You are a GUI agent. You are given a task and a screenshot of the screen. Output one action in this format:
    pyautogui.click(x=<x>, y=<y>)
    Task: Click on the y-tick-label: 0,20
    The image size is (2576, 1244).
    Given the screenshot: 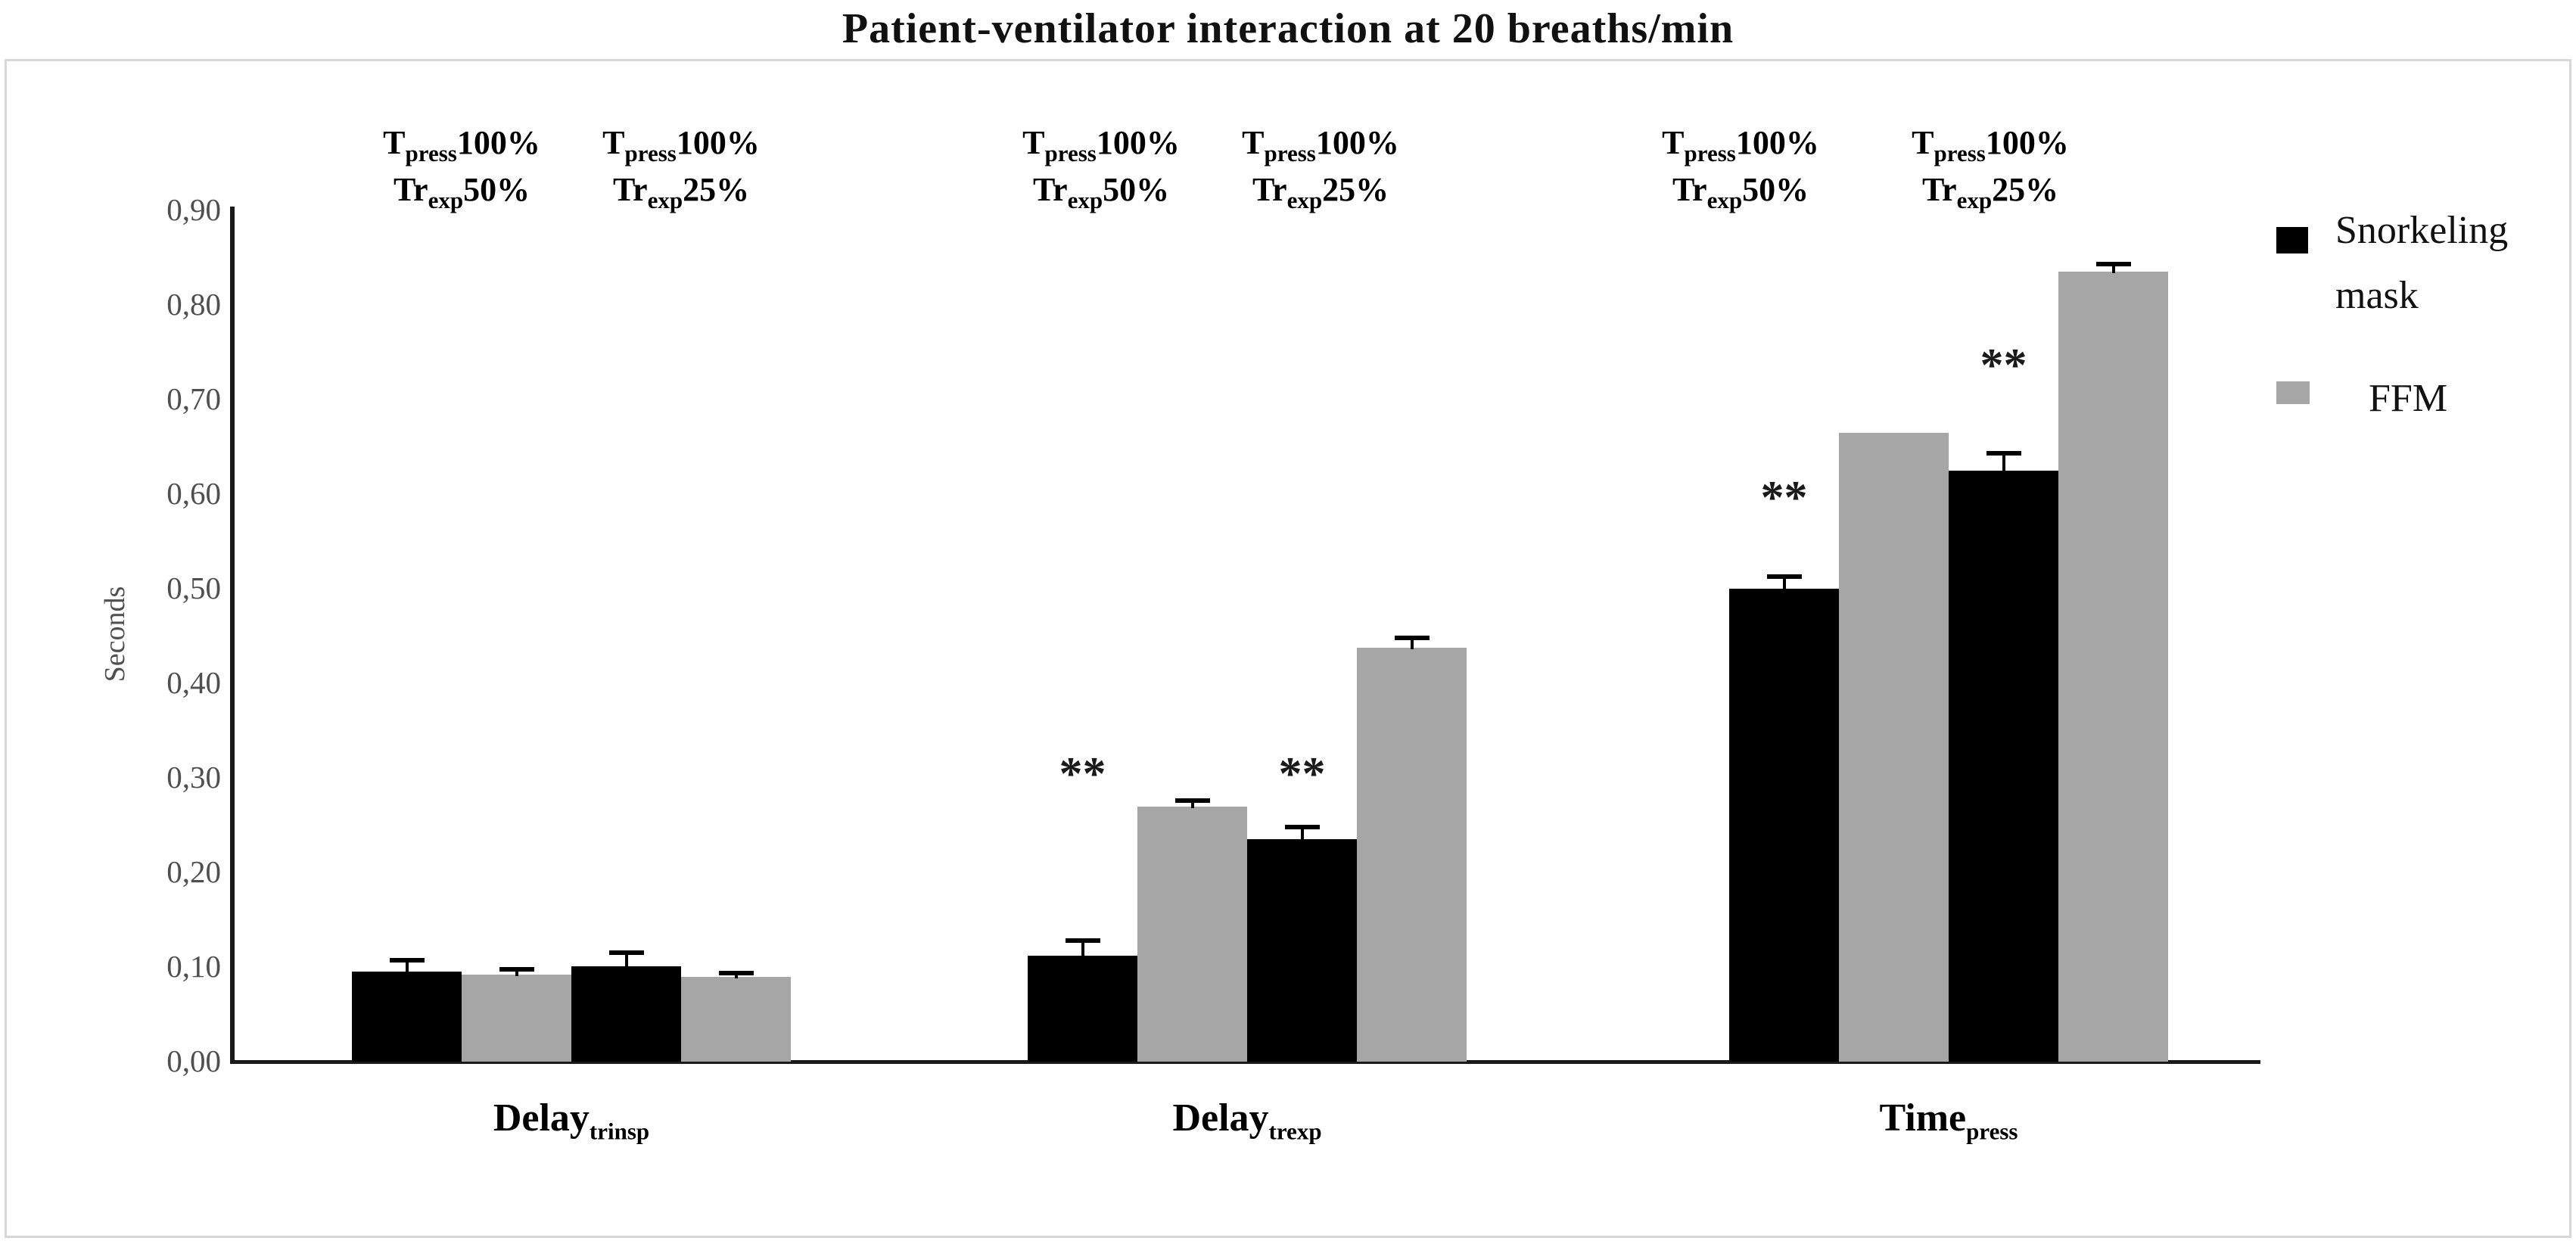 What is the action you would take?
    pyautogui.click(x=193, y=871)
    